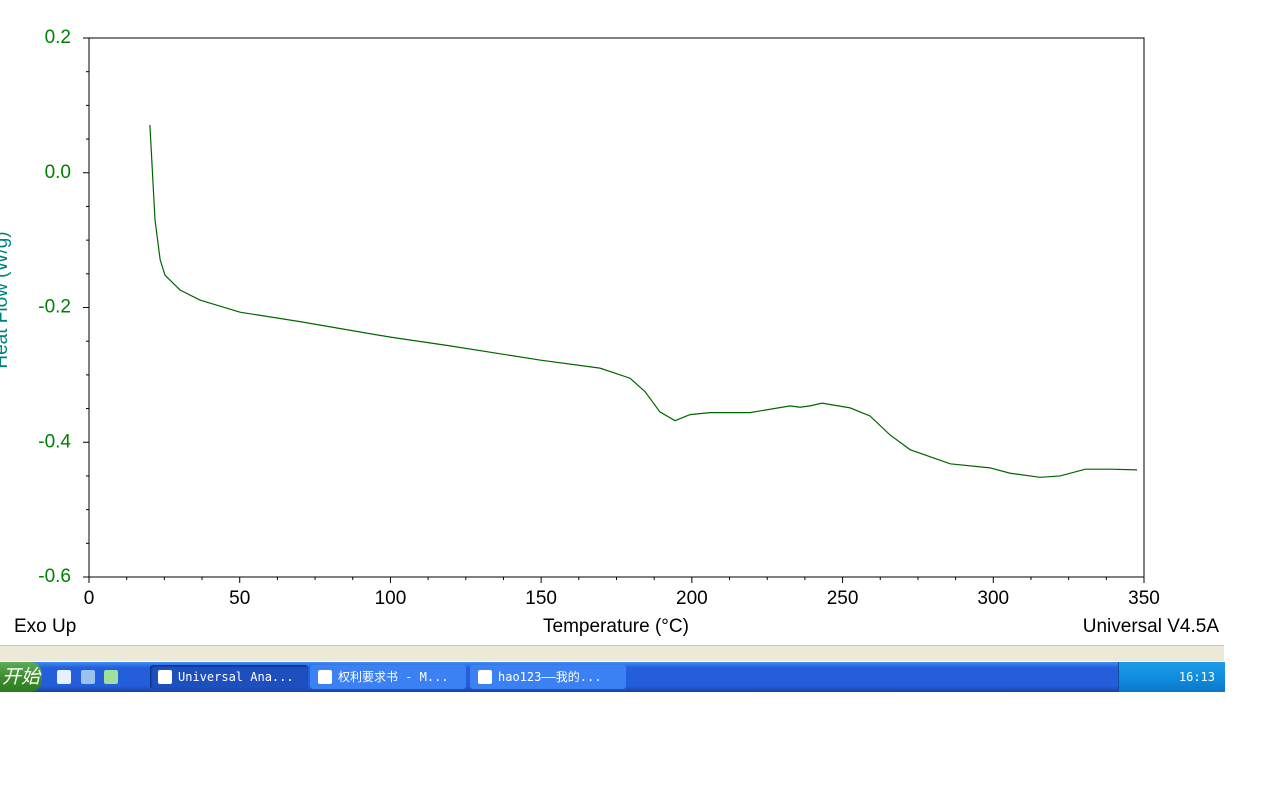 The width and height of the screenshot is (1280, 800). I want to click on annotation: Exo Up, so click(45, 626).